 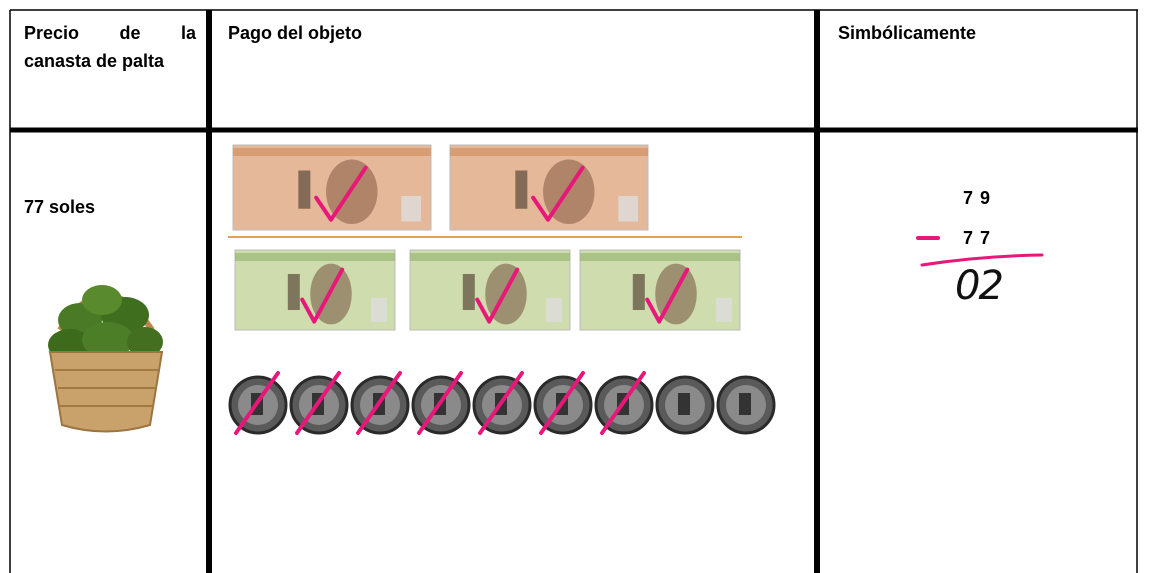 I want to click on basket-image, so click(x=106, y=359).